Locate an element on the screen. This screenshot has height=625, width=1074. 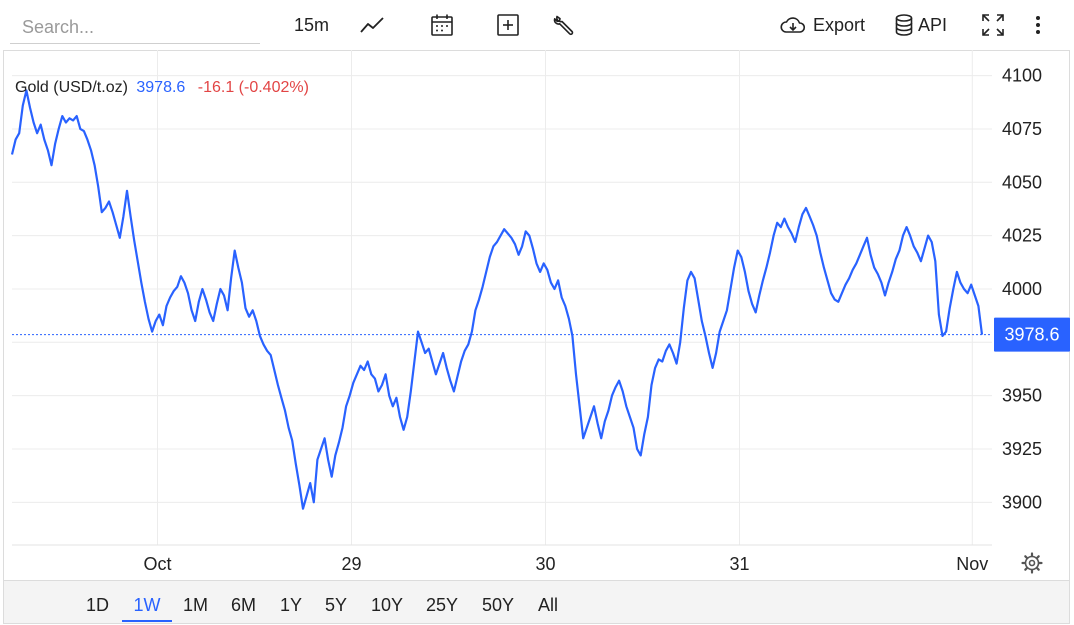
export-label: Export is located at coordinates (839, 24).